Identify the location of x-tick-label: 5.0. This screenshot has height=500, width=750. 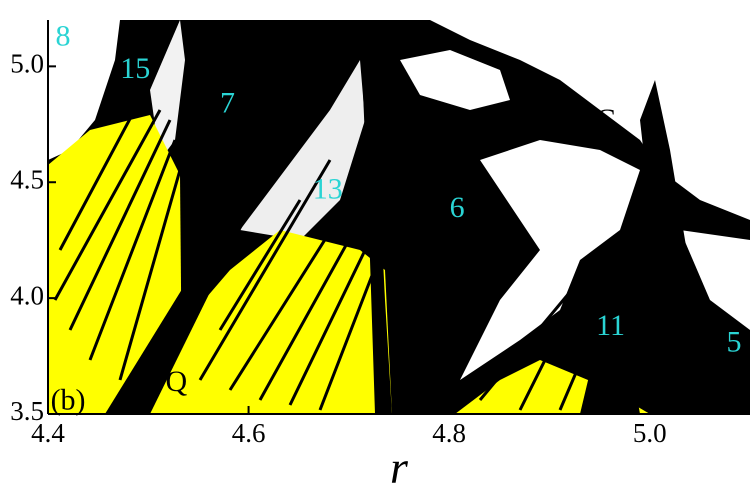
(650, 433).